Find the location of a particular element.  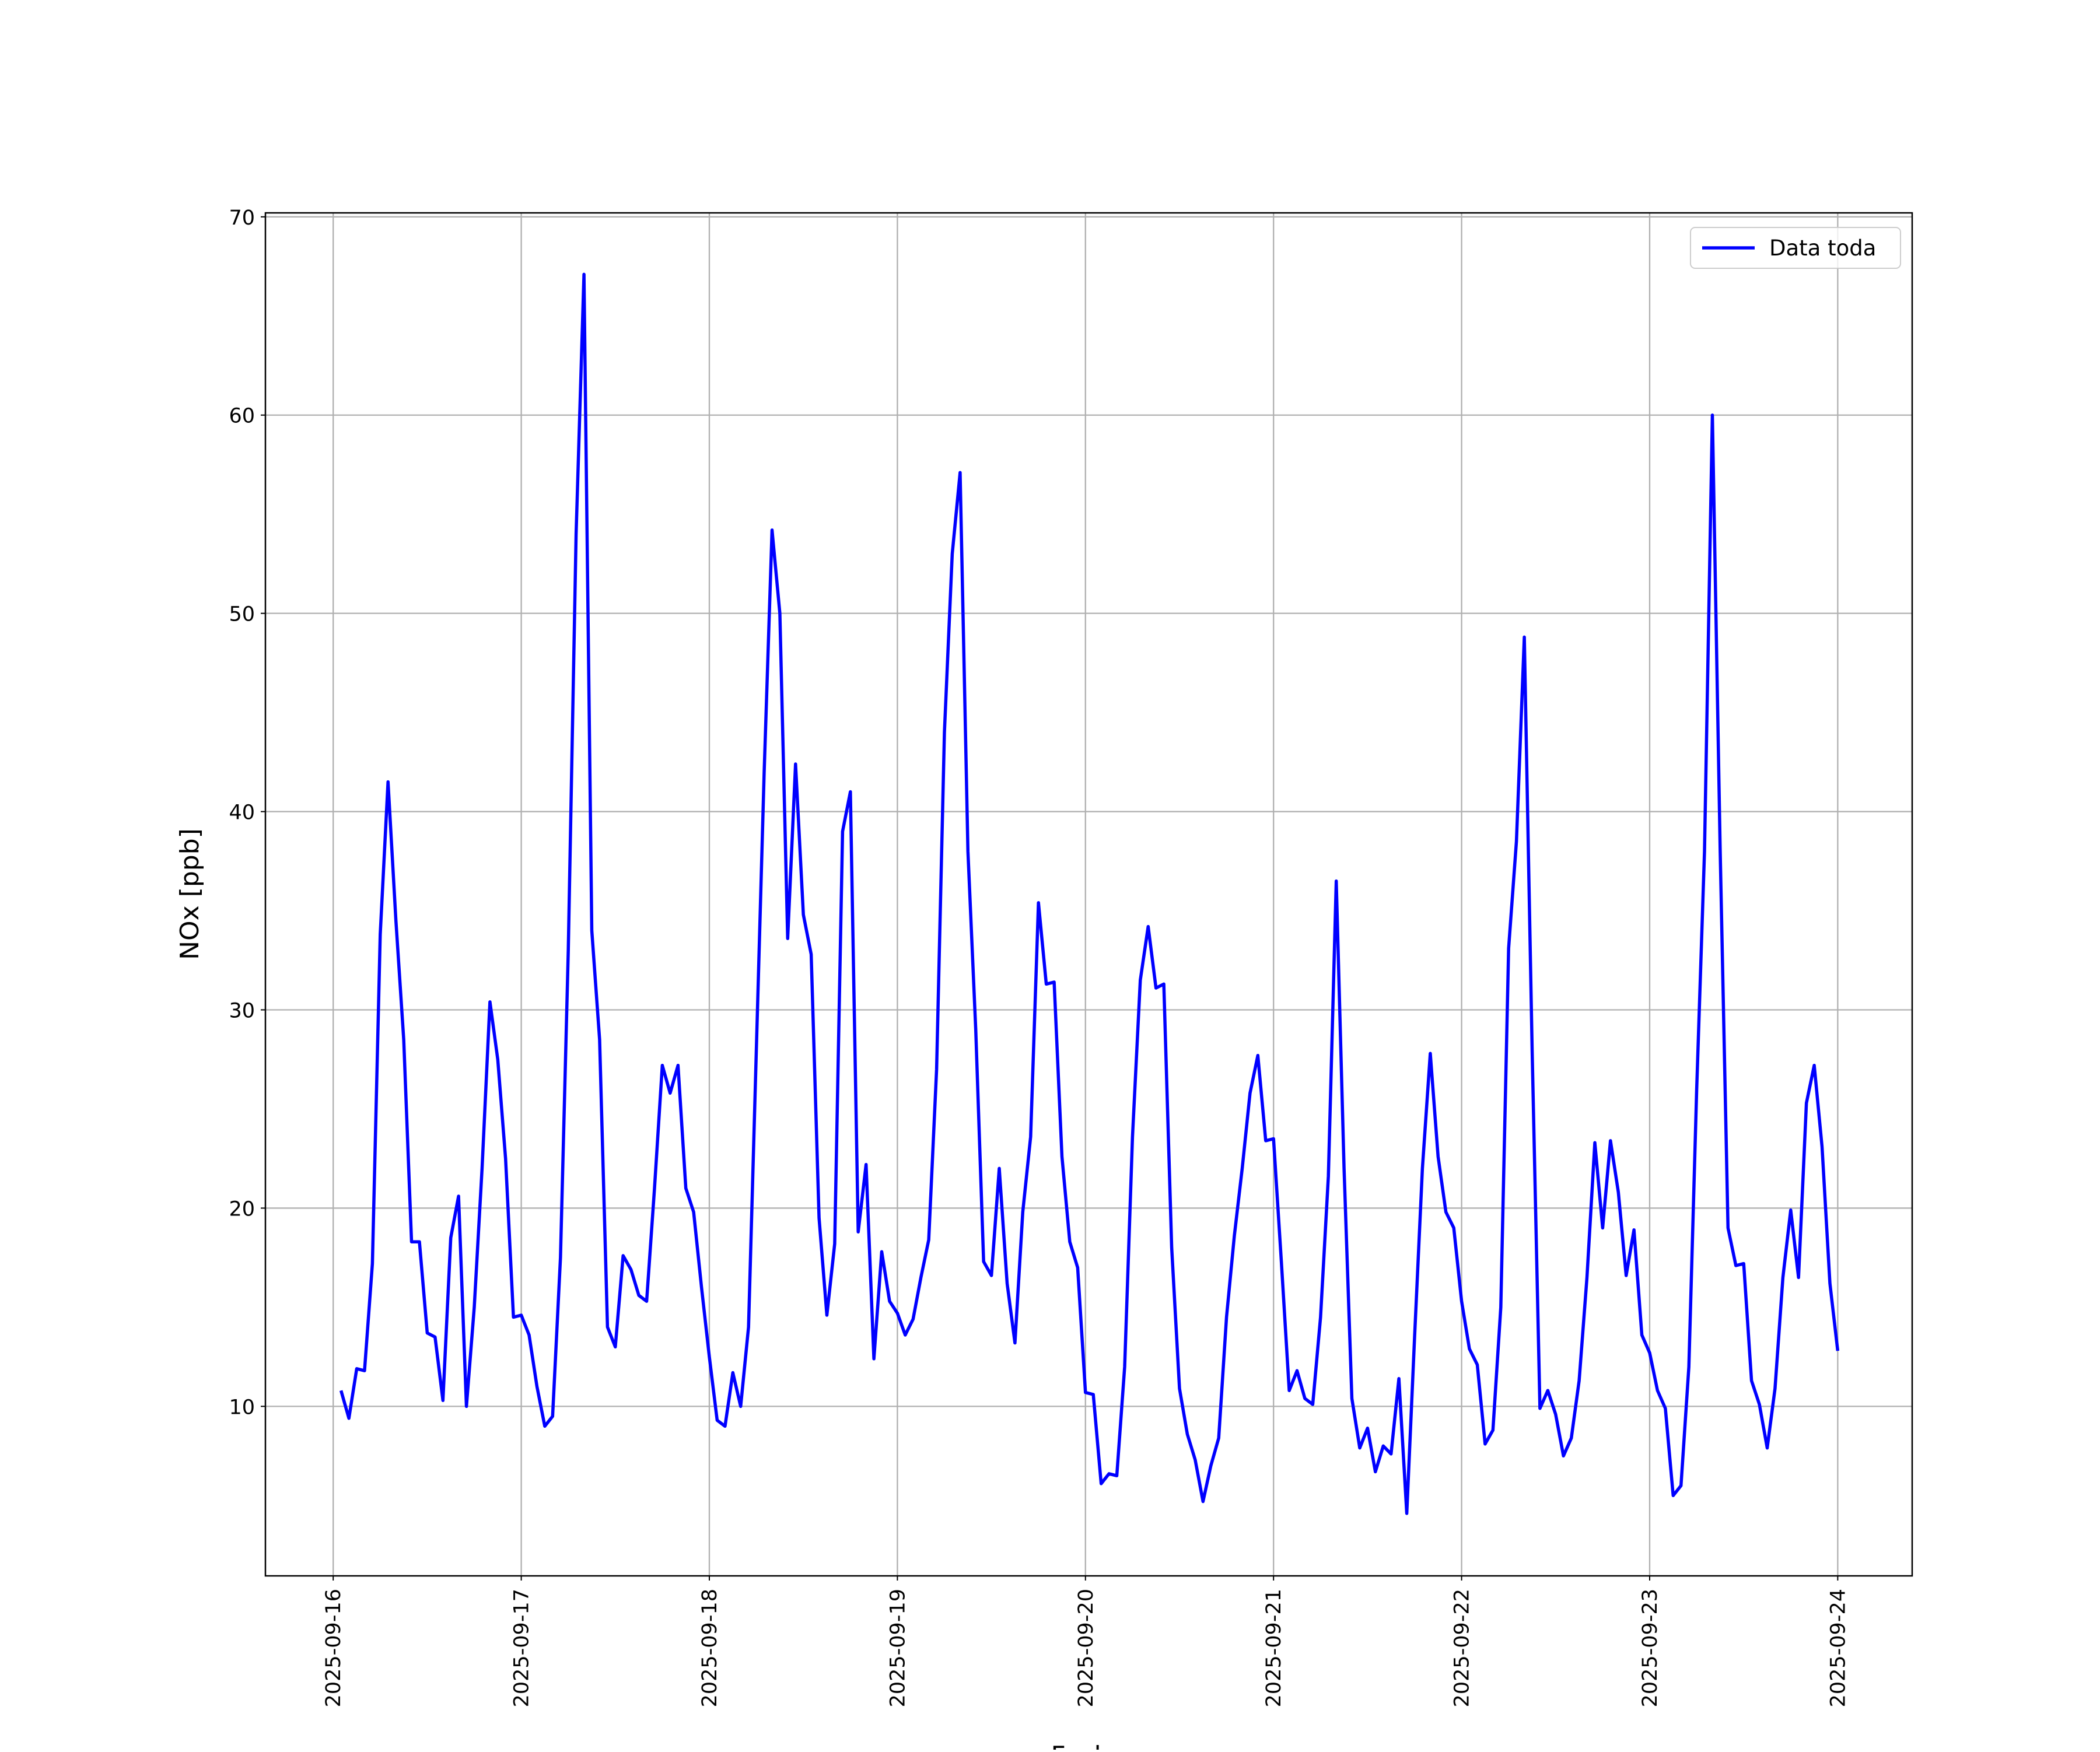

y-tick-label: 20 is located at coordinates (242, 1209).